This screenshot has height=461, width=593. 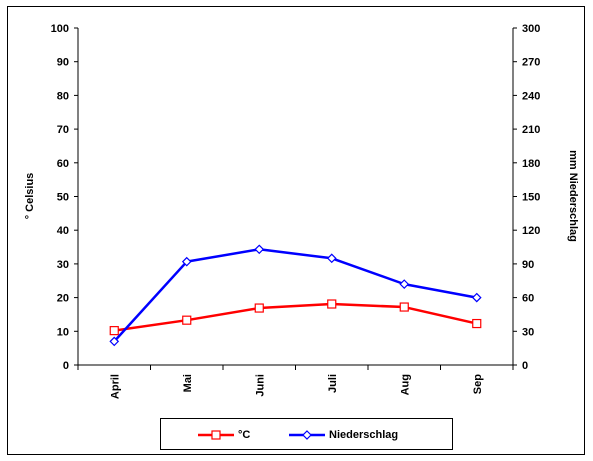 I want to click on legend-item-niederschlag: Niederschlag, so click(x=343, y=435).